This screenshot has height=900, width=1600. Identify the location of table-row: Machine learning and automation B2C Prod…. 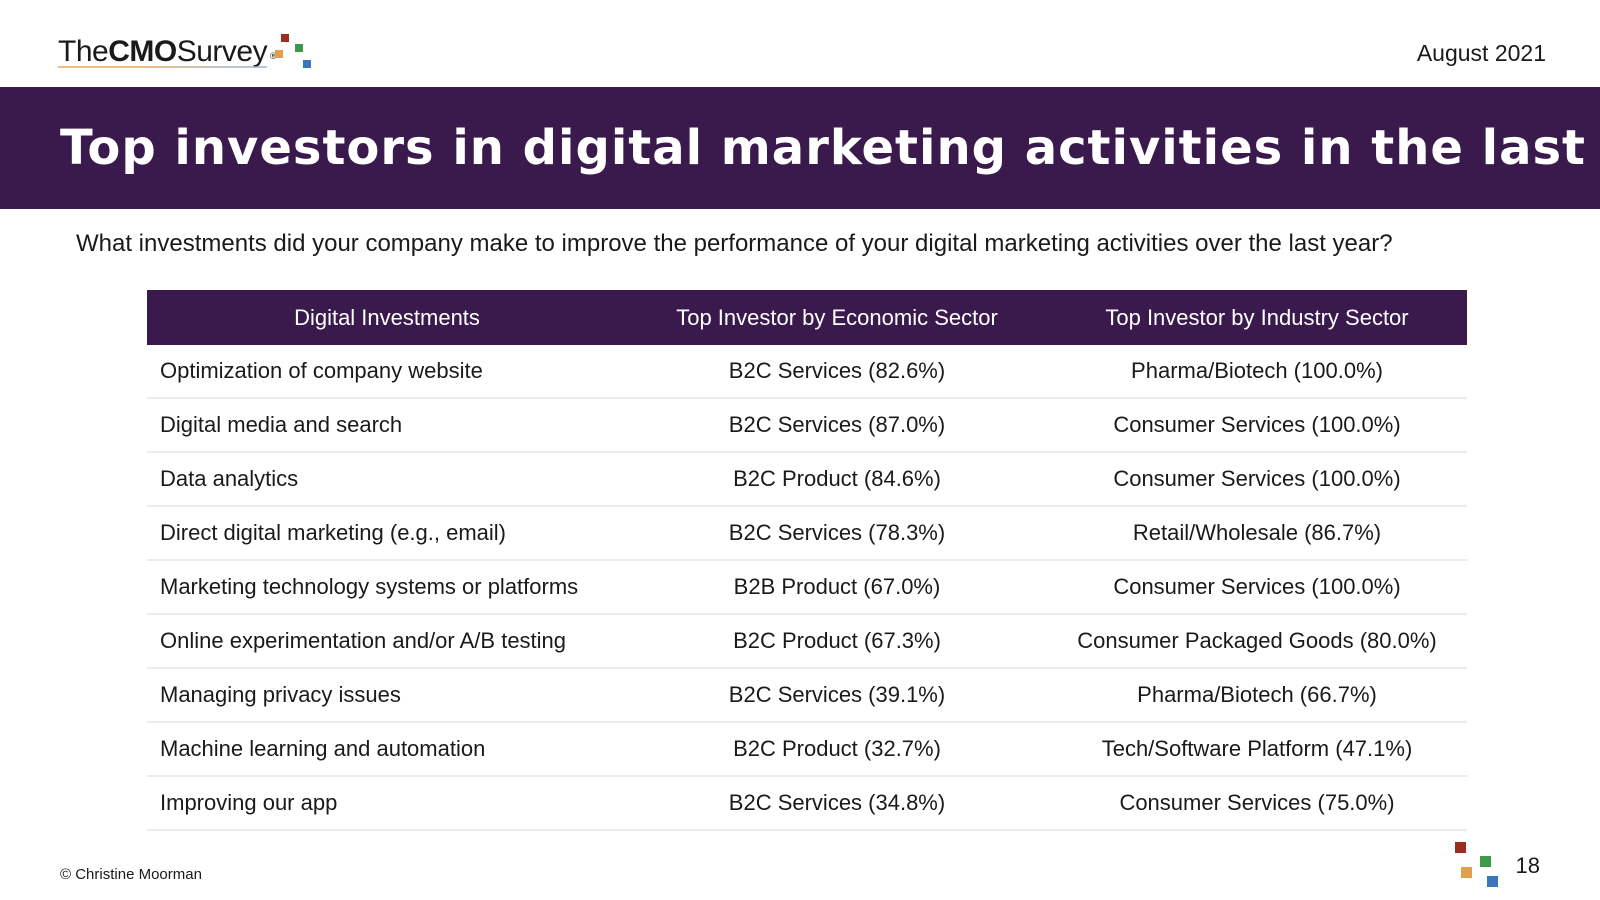
(807, 750).